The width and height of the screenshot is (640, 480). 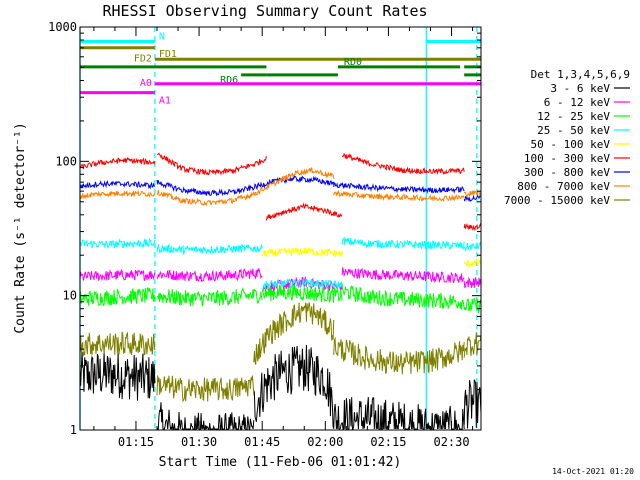 I want to click on x-tick-label: 01:15, so click(x=136, y=442).